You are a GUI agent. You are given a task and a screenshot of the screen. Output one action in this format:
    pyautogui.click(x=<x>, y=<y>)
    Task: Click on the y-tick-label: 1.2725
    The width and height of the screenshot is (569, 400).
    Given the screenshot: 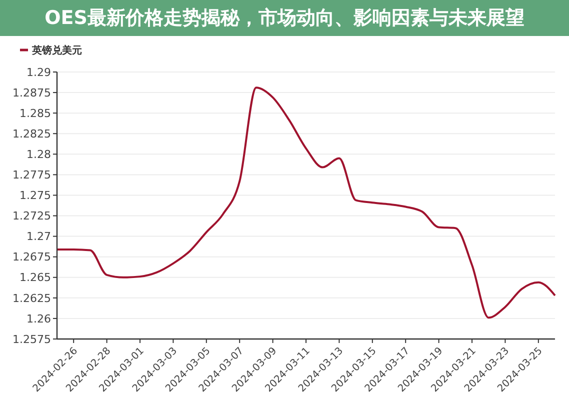 What is the action you would take?
    pyautogui.click(x=31, y=216)
    